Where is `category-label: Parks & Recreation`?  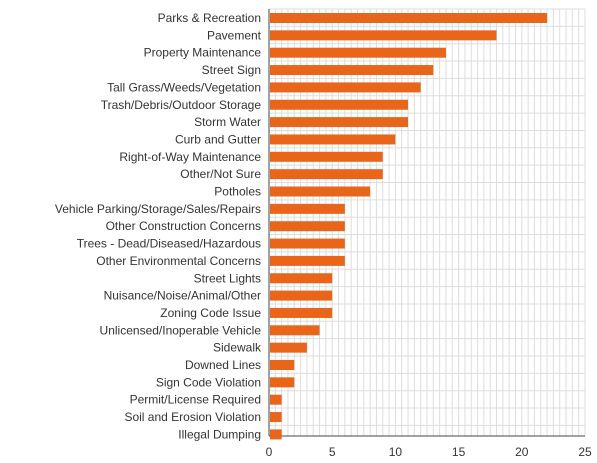 category-label: Parks & Recreation is located at coordinates (209, 18).